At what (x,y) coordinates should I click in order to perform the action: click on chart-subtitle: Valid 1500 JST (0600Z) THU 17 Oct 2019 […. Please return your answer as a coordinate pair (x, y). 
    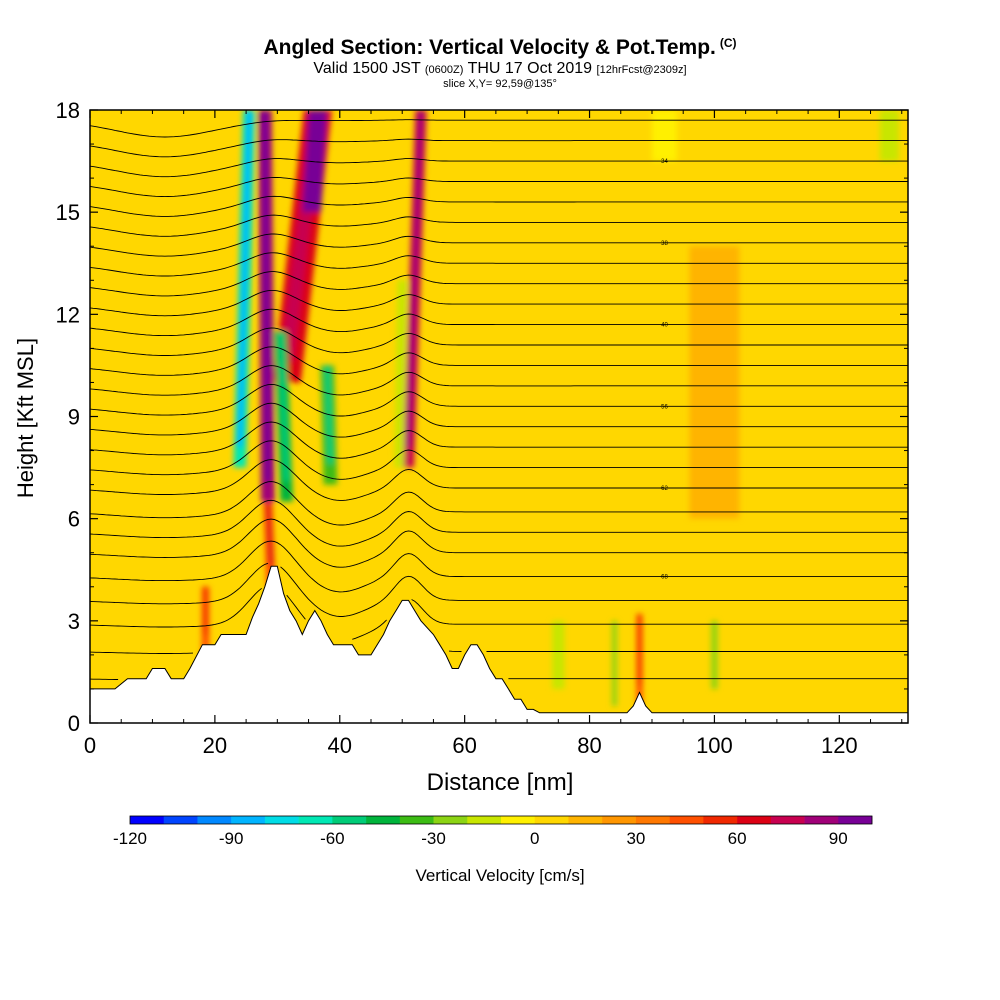
    Looking at the image, I should click on (500, 69).